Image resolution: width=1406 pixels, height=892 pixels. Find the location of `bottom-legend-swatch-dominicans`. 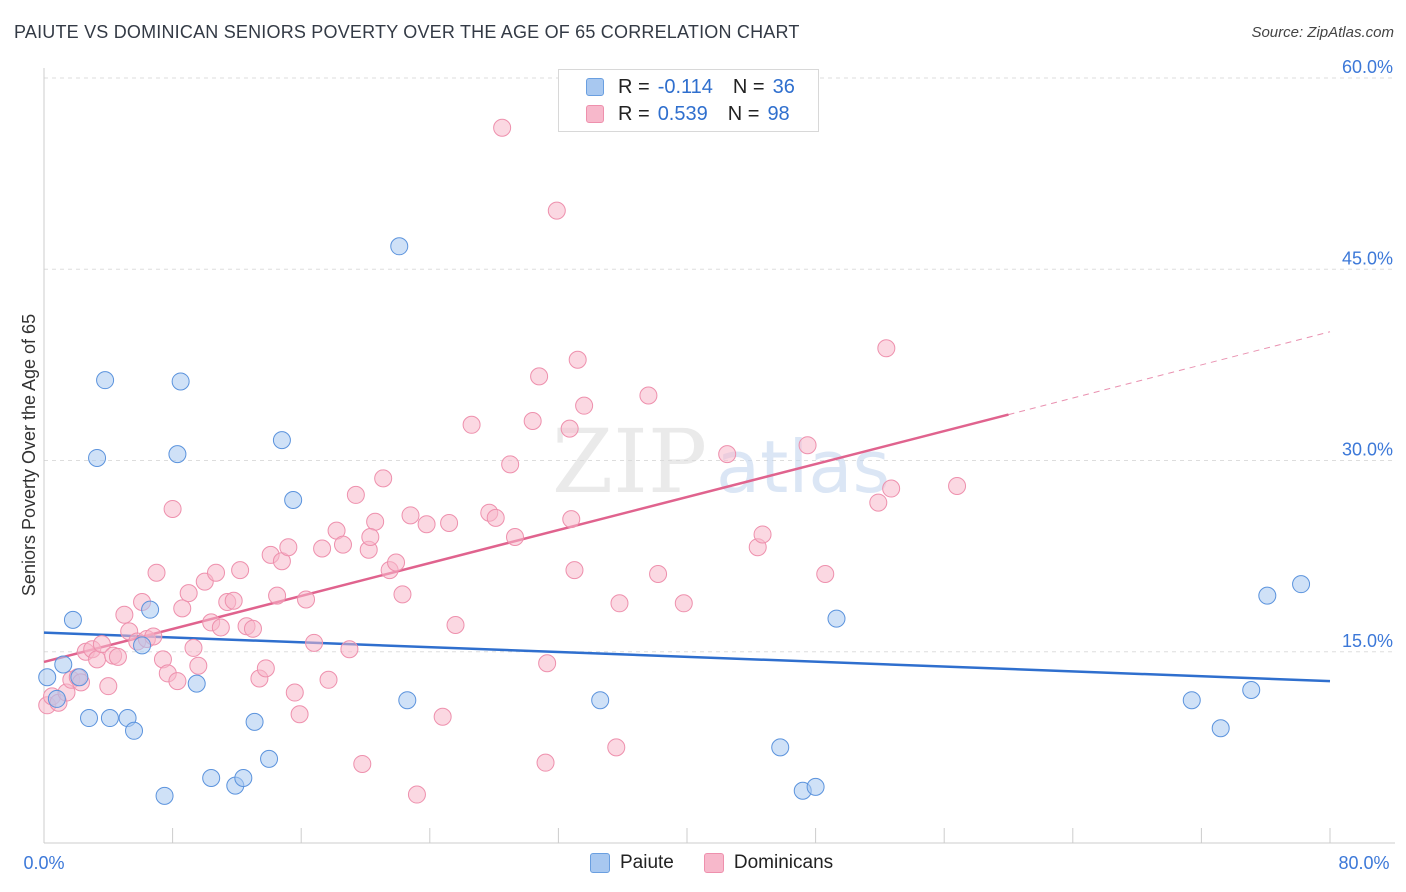

bottom-legend-swatch-dominicans is located at coordinates (713, 863).